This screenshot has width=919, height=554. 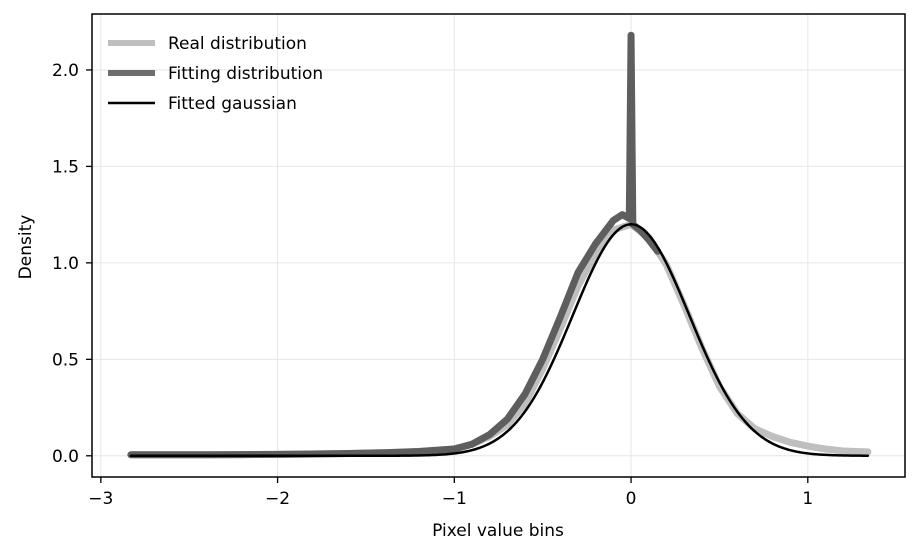 What do you see at coordinates (277, 499) in the screenshot?
I see `x-tick-label: −2` at bounding box center [277, 499].